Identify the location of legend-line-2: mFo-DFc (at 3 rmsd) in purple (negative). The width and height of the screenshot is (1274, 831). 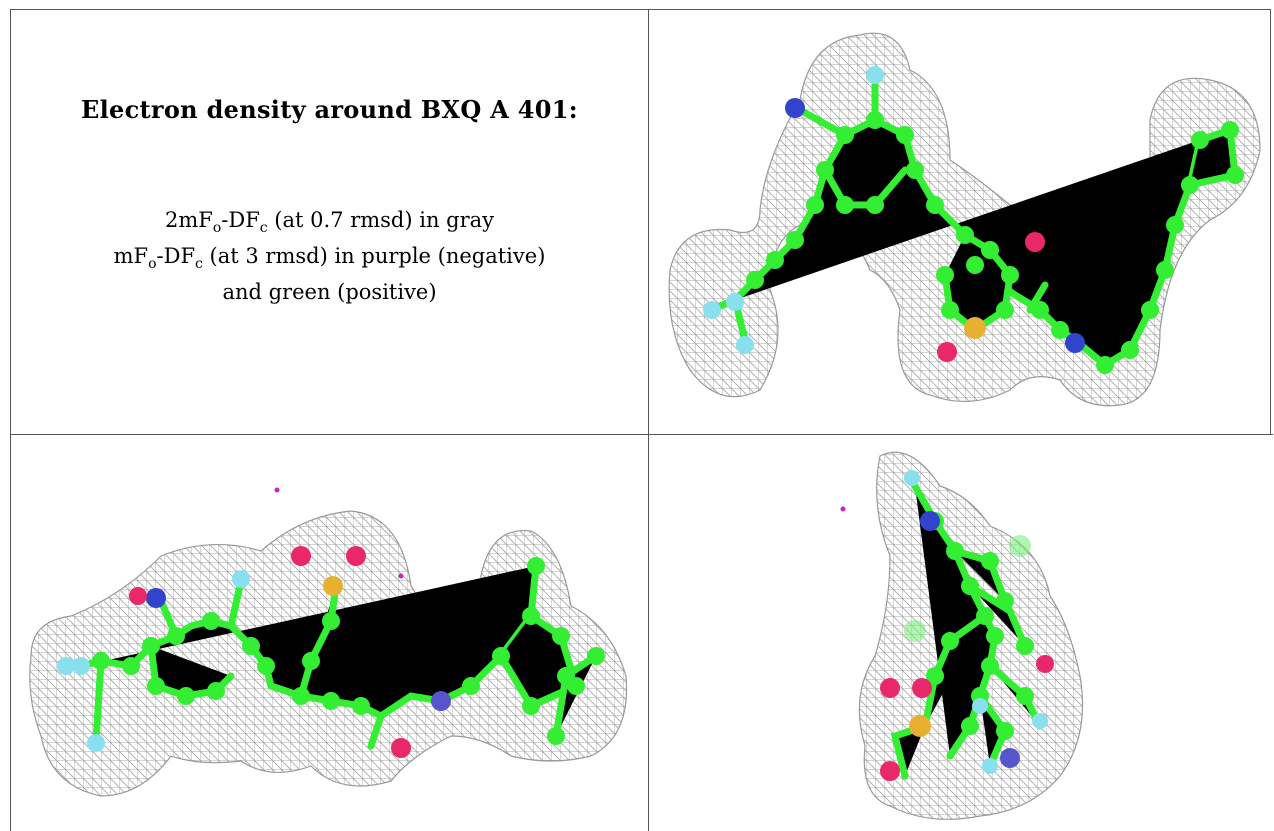
(329, 258).